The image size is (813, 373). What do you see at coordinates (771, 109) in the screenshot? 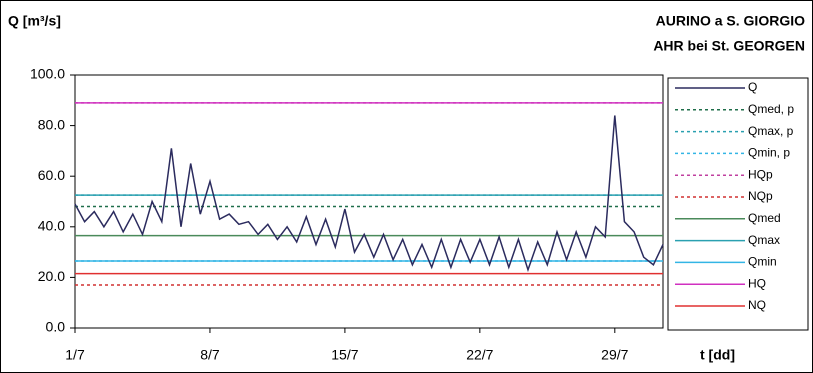
I see `legend-label: Qmed, p` at bounding box center [771, 109].